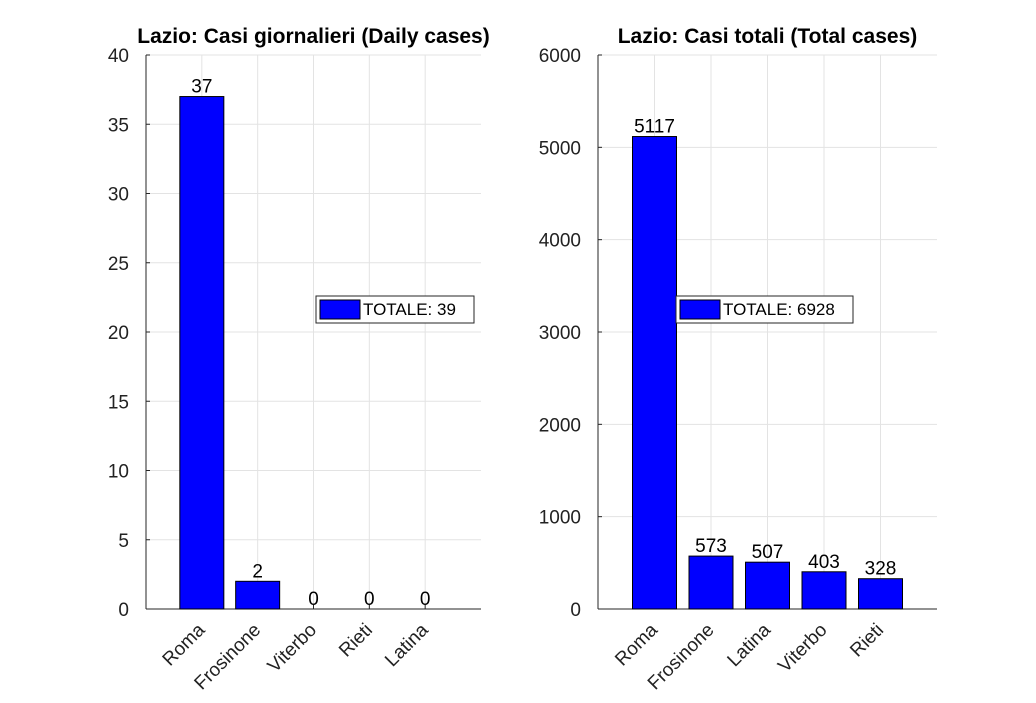 The image size is (1036, 703). What do you see at coordinates (313, 36) in the screenshot?
I see `chart-title: Lazio: Casi giornalieri (Daily cases)` at bounding box center [313, 36].